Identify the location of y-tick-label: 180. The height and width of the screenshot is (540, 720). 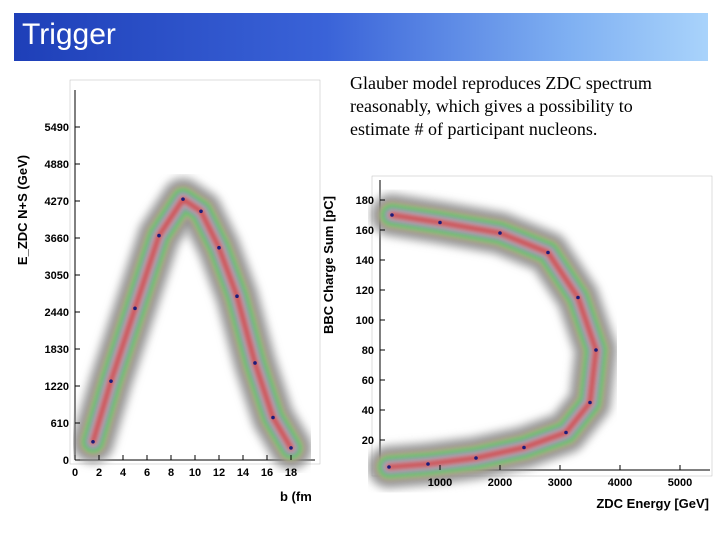
(365, 201).